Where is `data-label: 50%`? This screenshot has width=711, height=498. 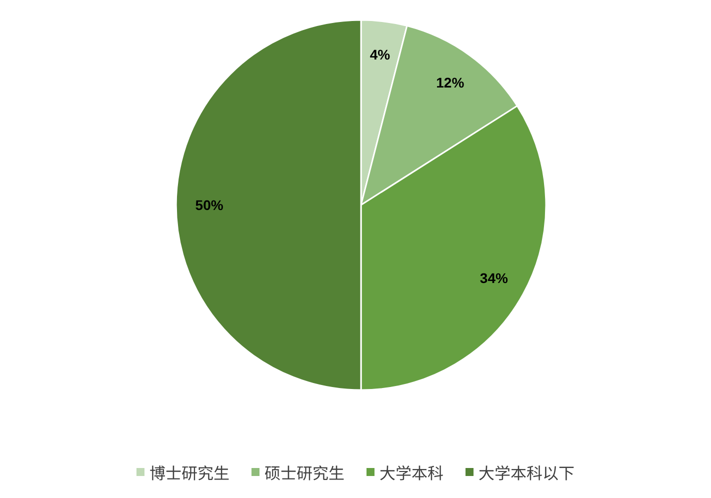 data-label: 50% is located at coordinates (209, 205).